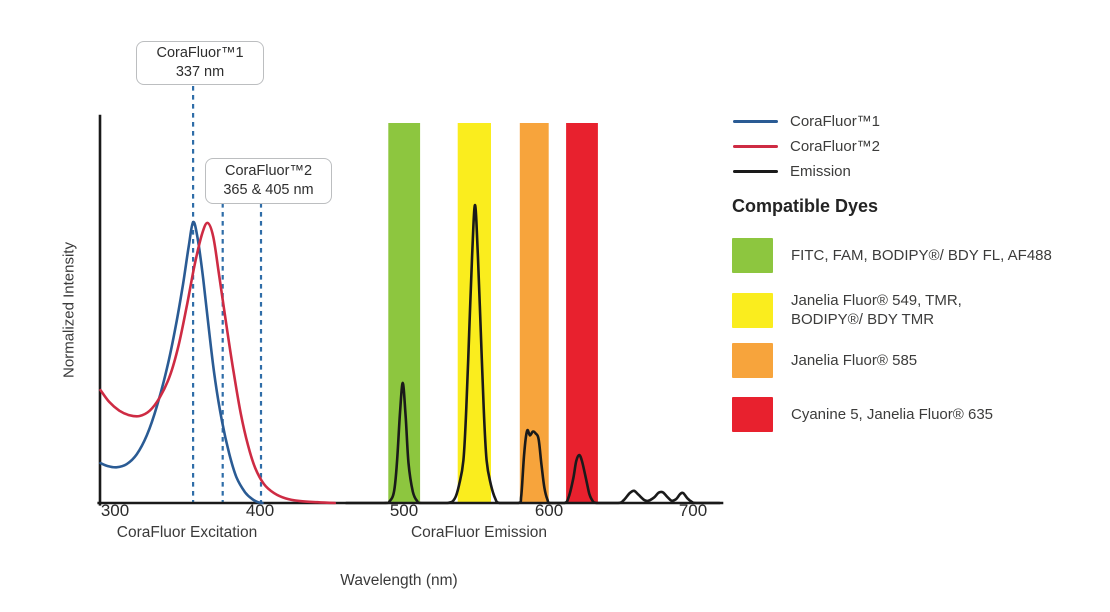 The height and width of the screenshot is (612, 1110). I want to click on legend-item-label: Emission, so click(820, 171).